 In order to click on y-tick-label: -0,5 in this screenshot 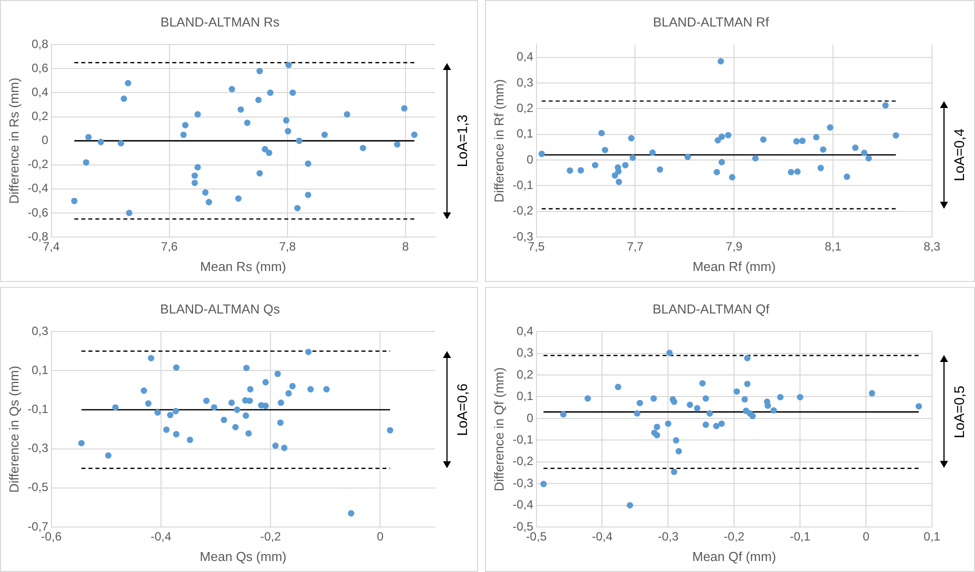, I will do `click(523, 526)`.